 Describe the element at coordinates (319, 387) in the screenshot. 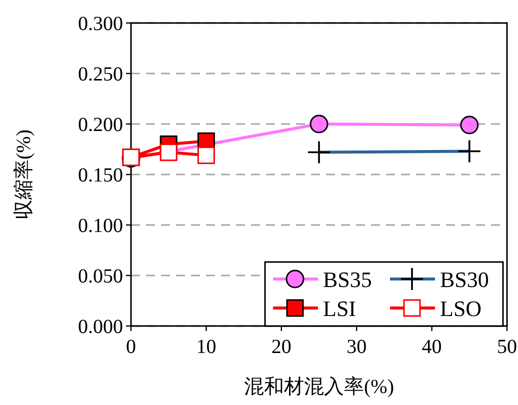

I see `x-axis-title: 混和材混入率(%)` at that location.